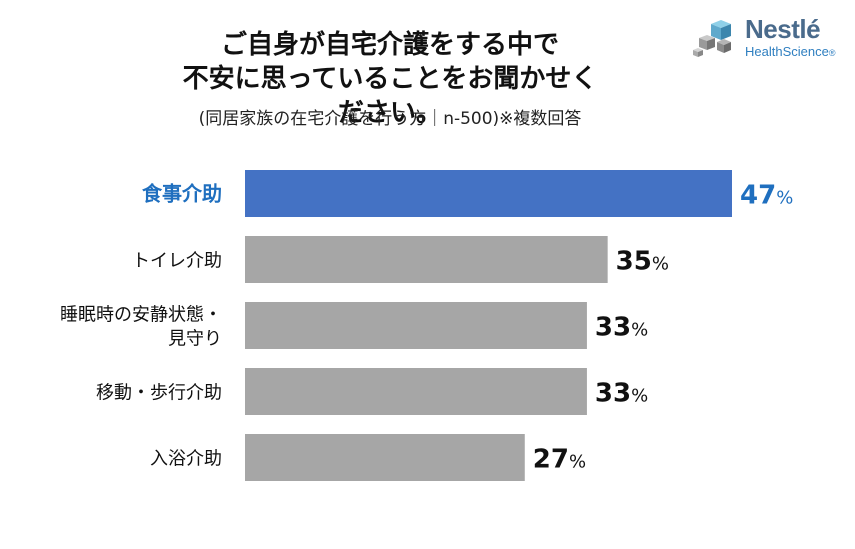 This screenshot has height=549, width=855. Describe the element at coordinates (790, 51) in the screenshot. I see `logo-subbrand: HealthScience®` at that location.